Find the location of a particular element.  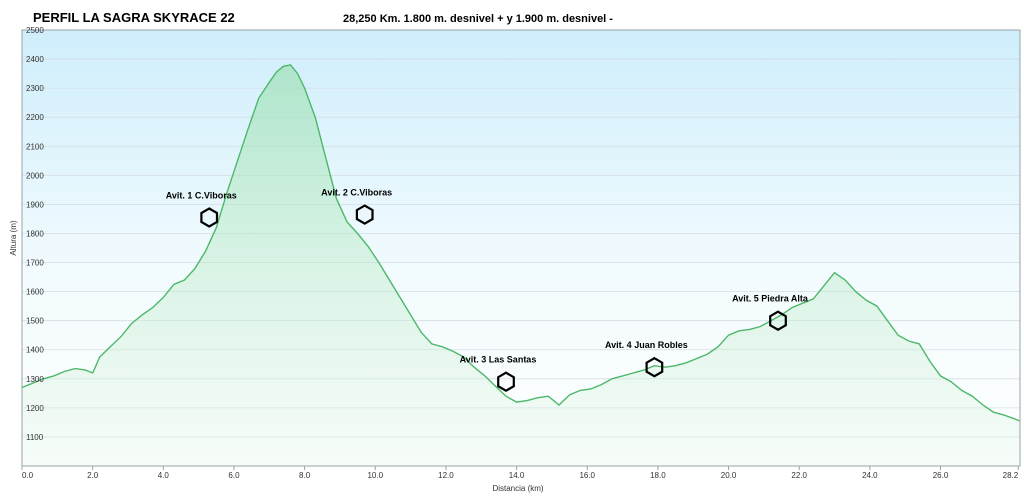

x-tick-label: 20.0 is located at coordinates (729, 475).